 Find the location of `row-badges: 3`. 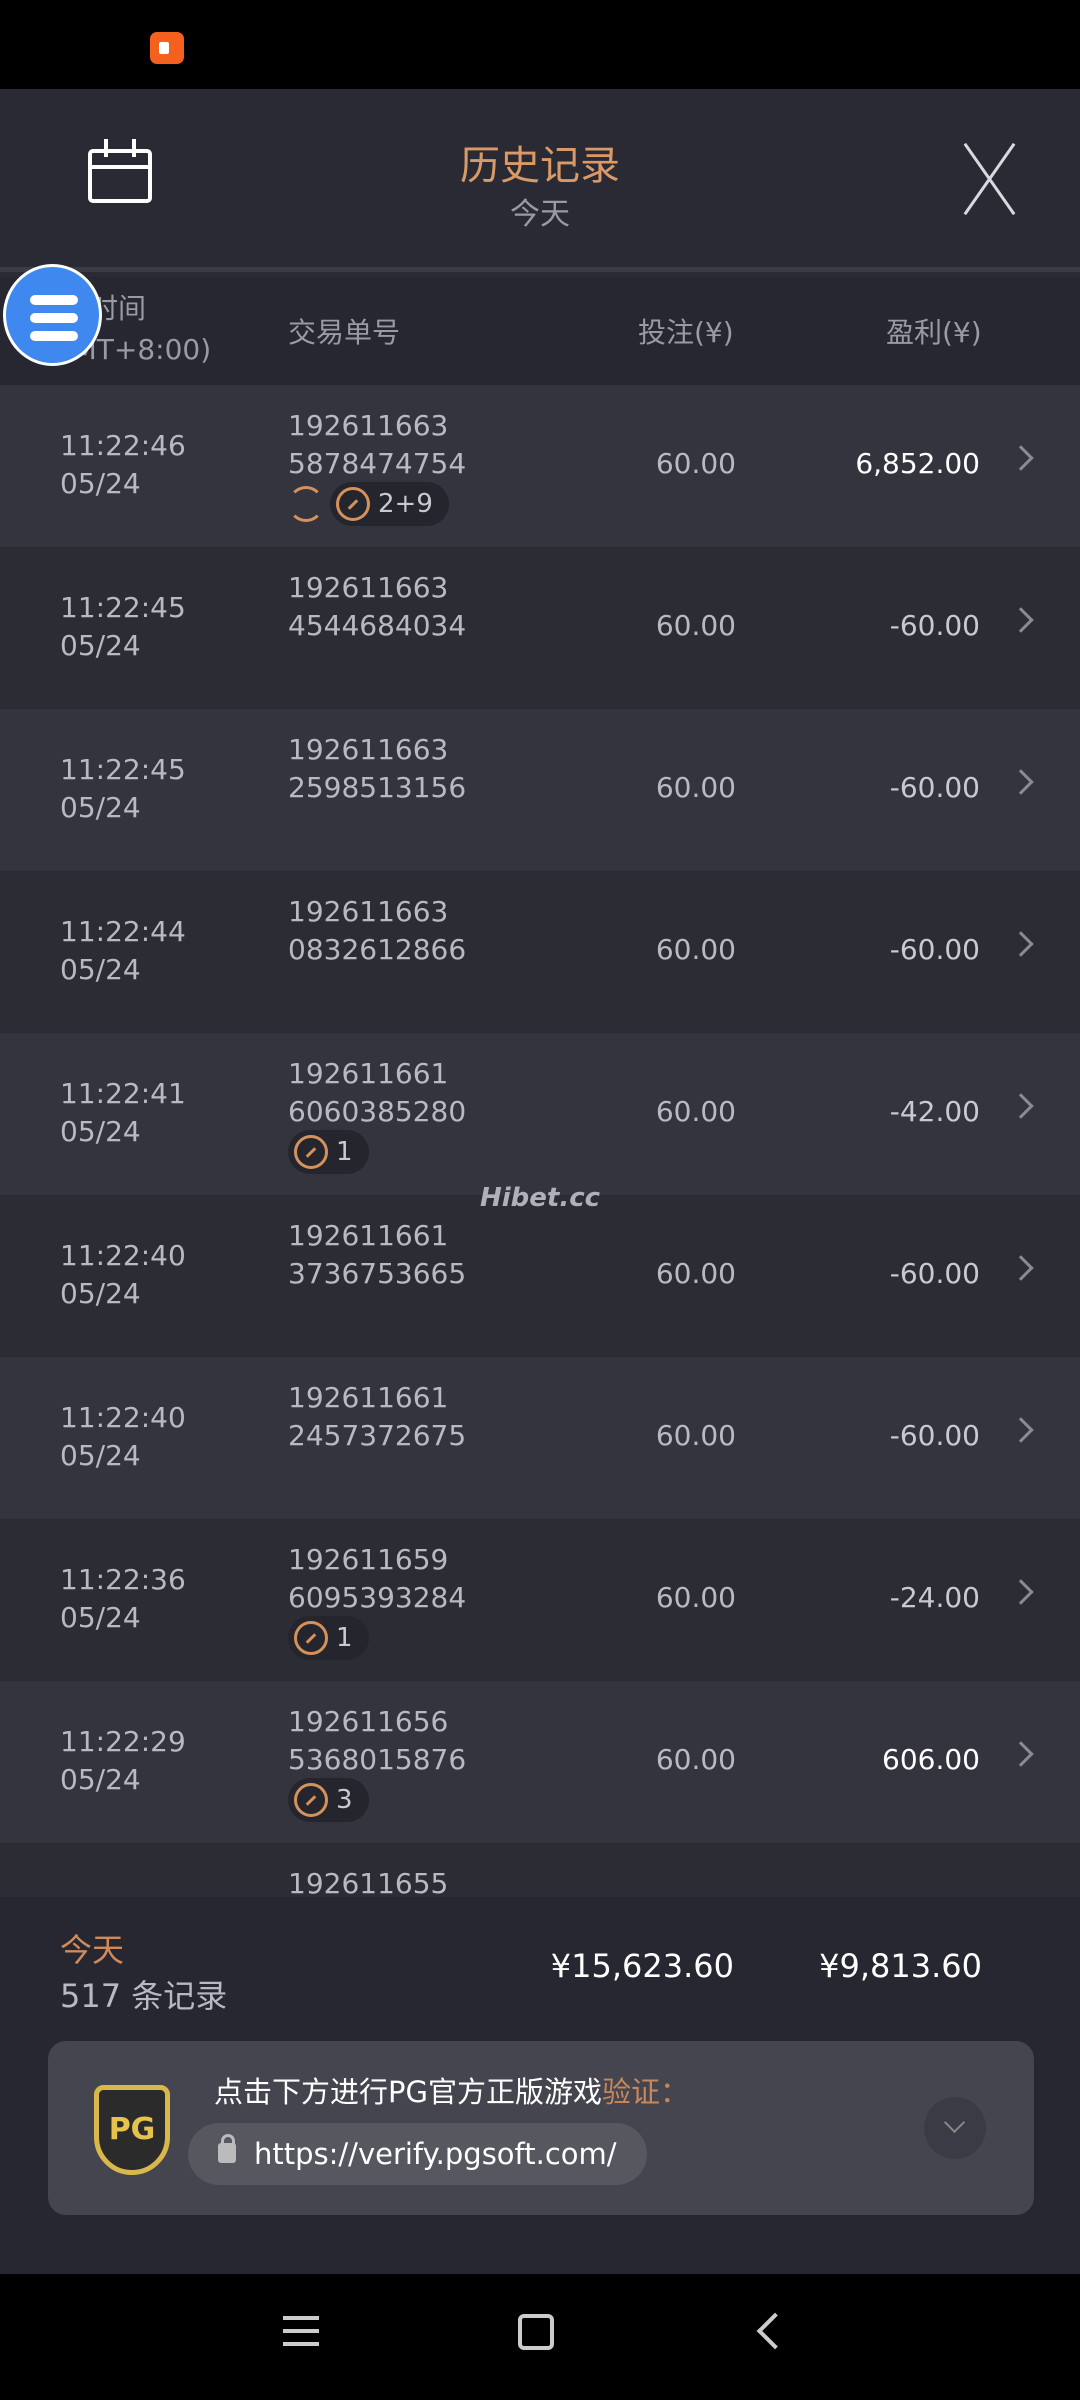

row-badges: 3 is located at coordinates (328, 1800).